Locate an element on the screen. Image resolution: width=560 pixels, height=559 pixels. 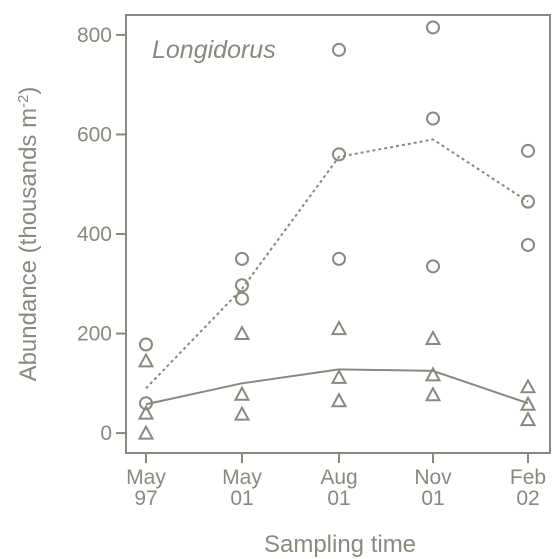
annotation-label: Longidorus is located at coordinates (214, 50).